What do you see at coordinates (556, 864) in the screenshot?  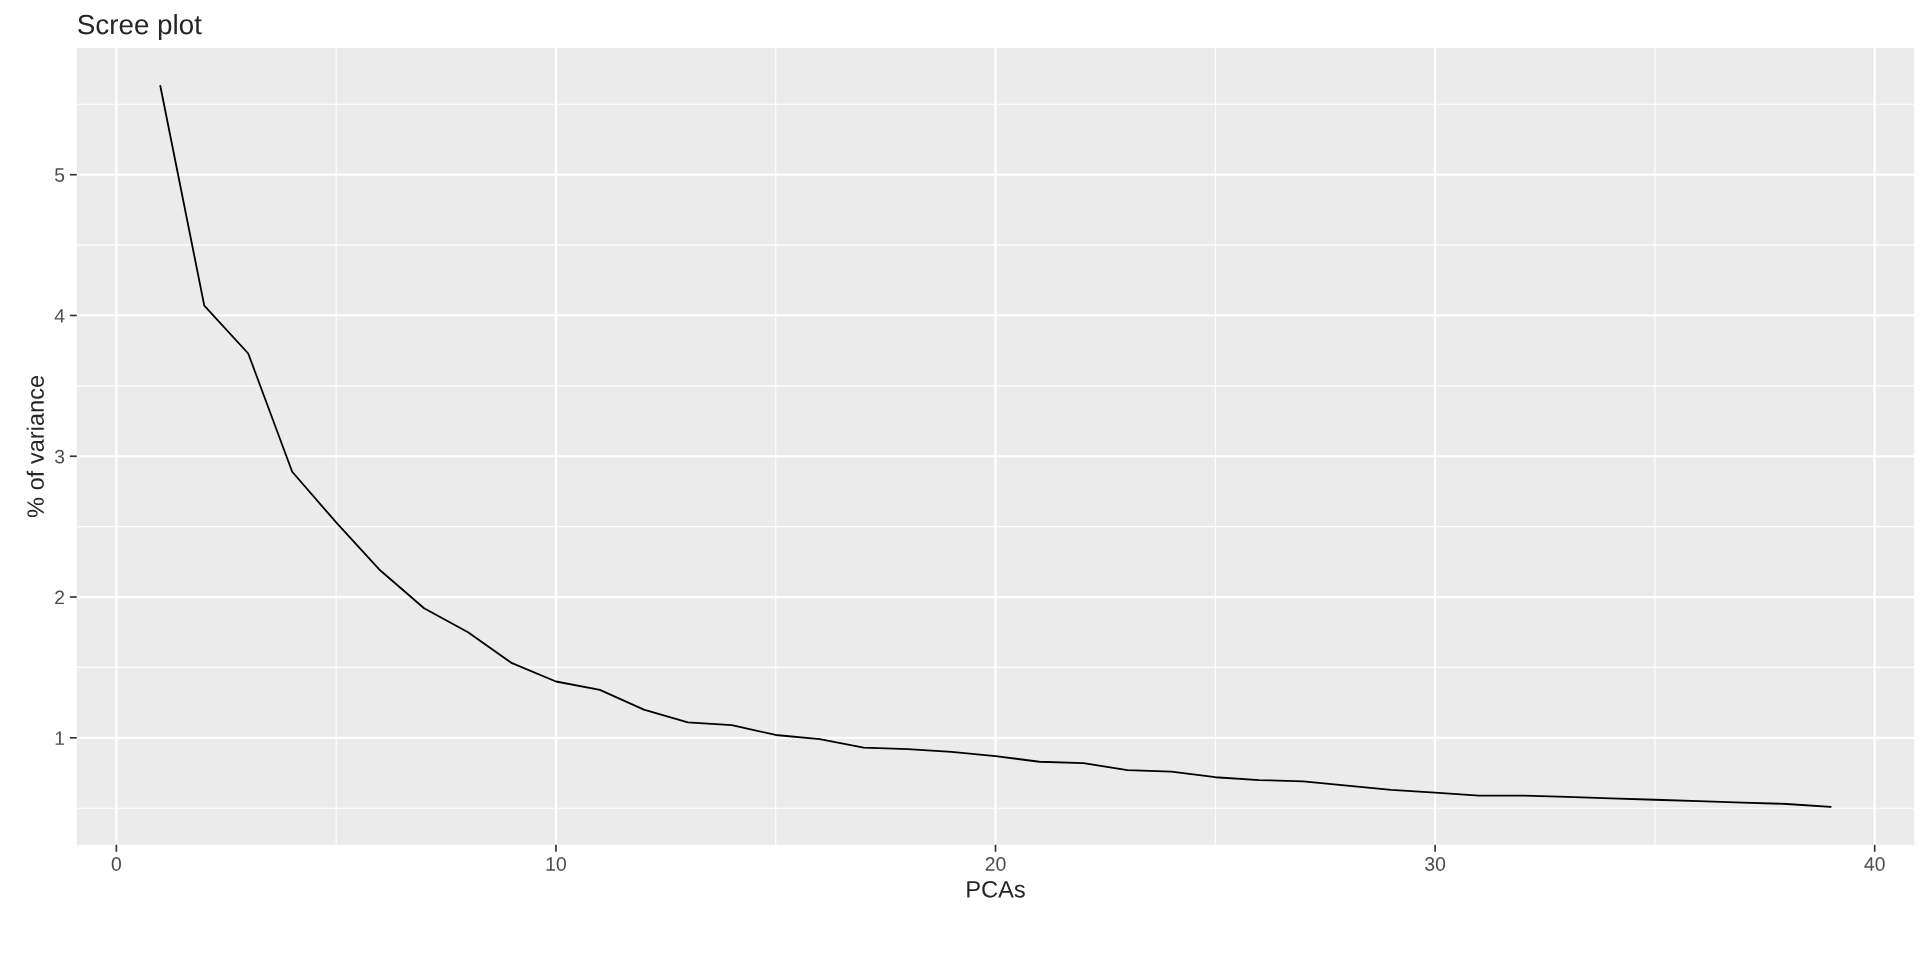 I see `x-tick-label: 10` at bounding box center [556, 864].